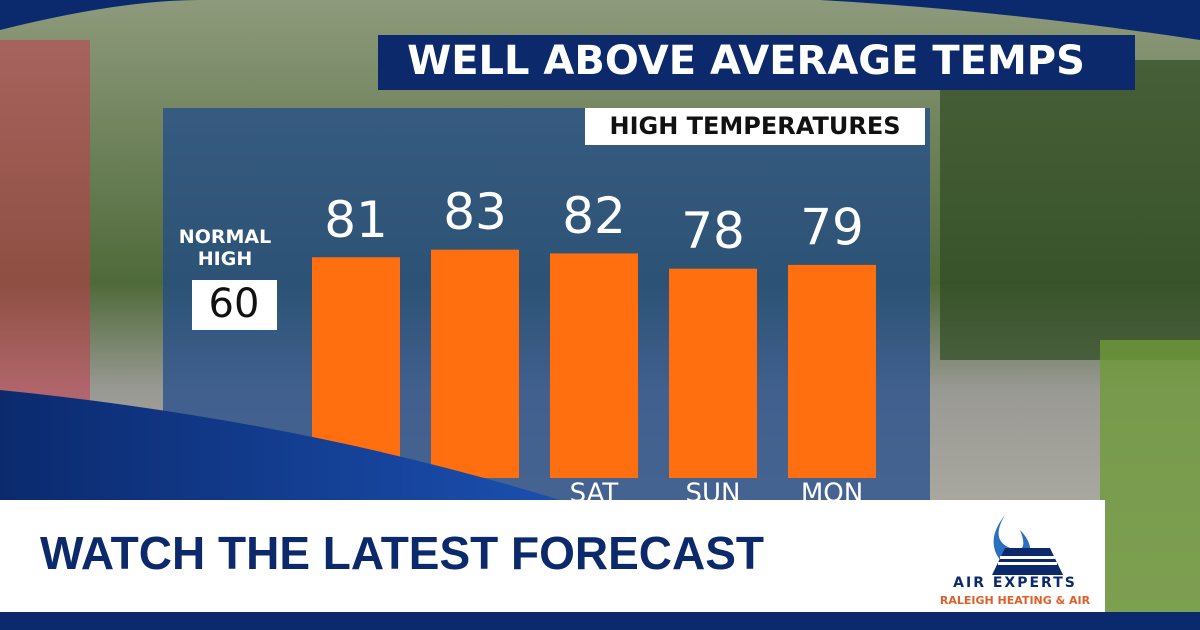 The width and height of the screenshot is (1200, 630). I want to click on blur-figure, so click(45, 230).